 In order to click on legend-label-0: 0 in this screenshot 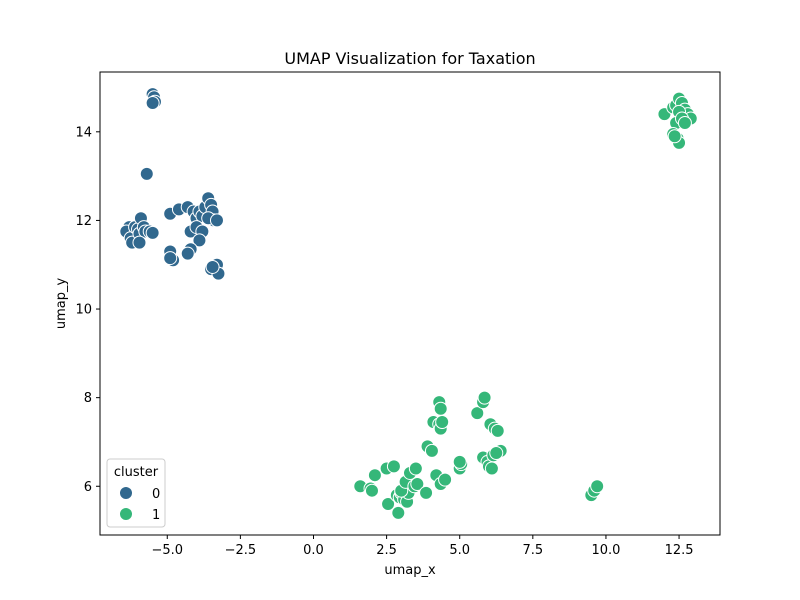, I will do `click(156, 494)`.